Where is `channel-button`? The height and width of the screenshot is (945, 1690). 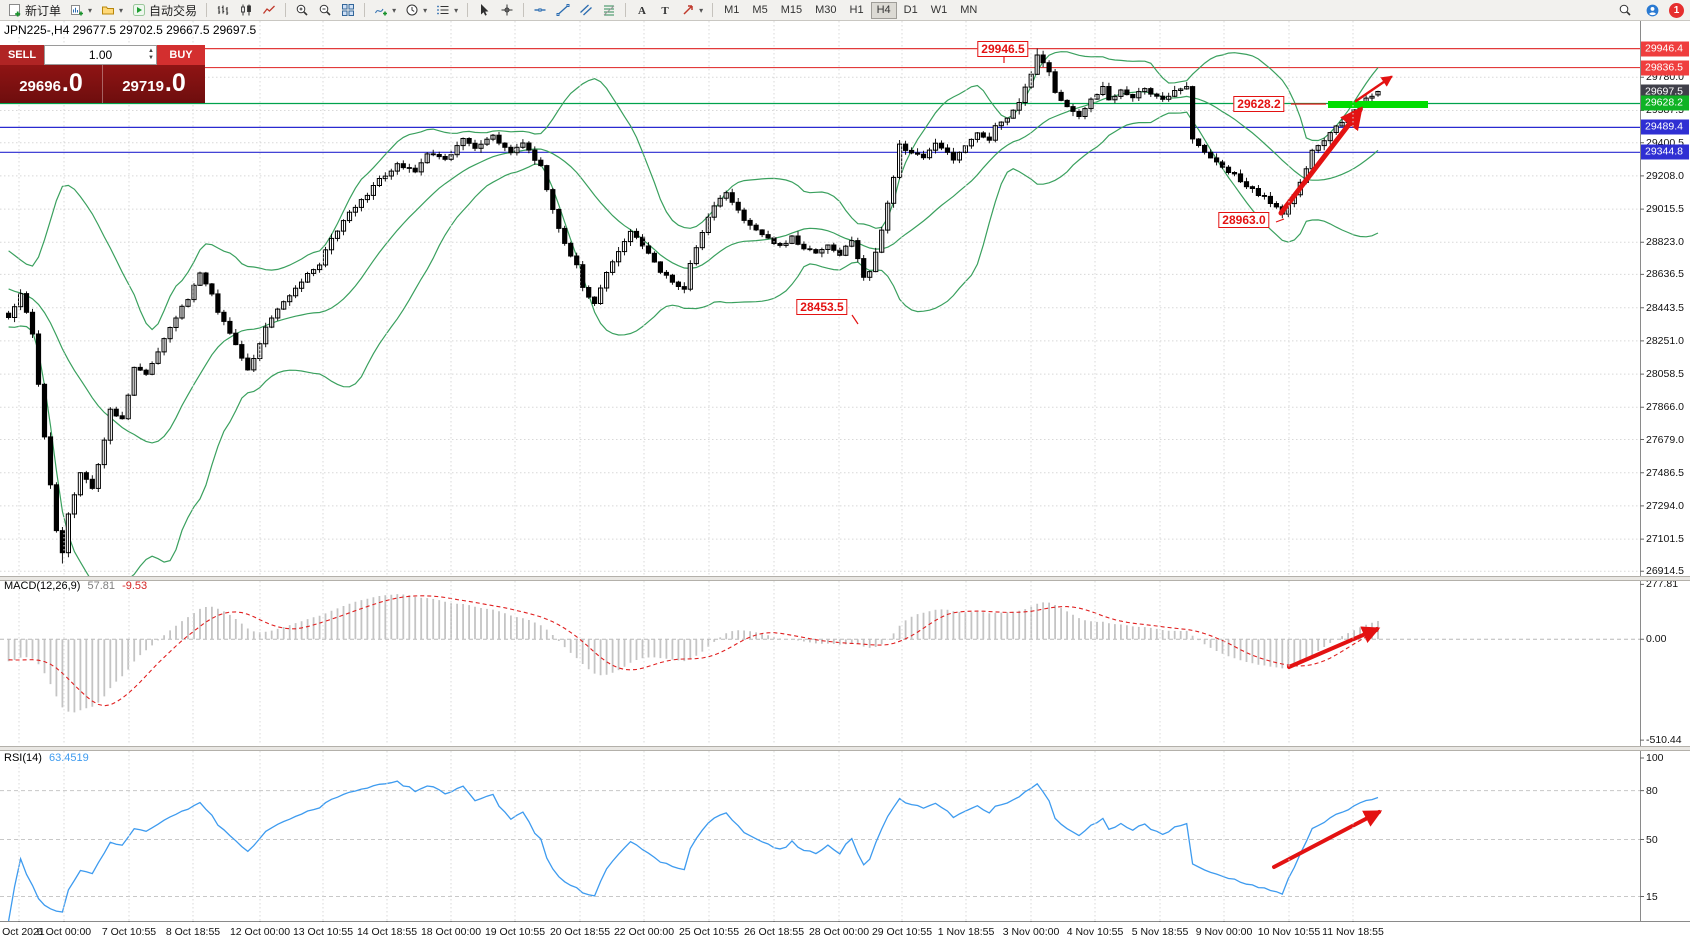 channel-button is located at coordinates (586, 10).